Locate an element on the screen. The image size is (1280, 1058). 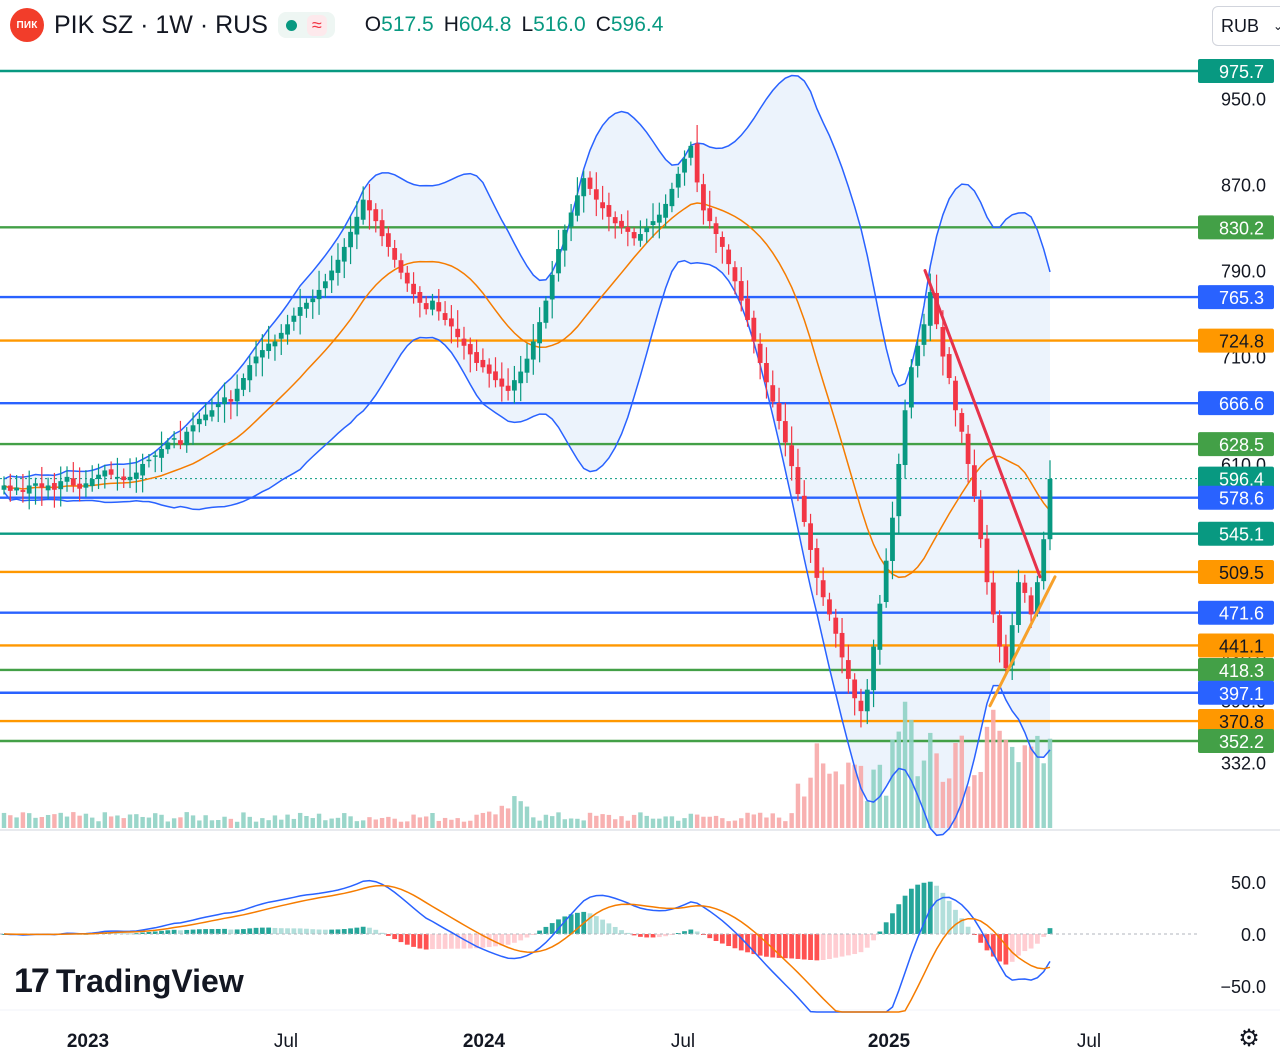
price-level-label: 596.4 is located at coordinates (1236, 478).